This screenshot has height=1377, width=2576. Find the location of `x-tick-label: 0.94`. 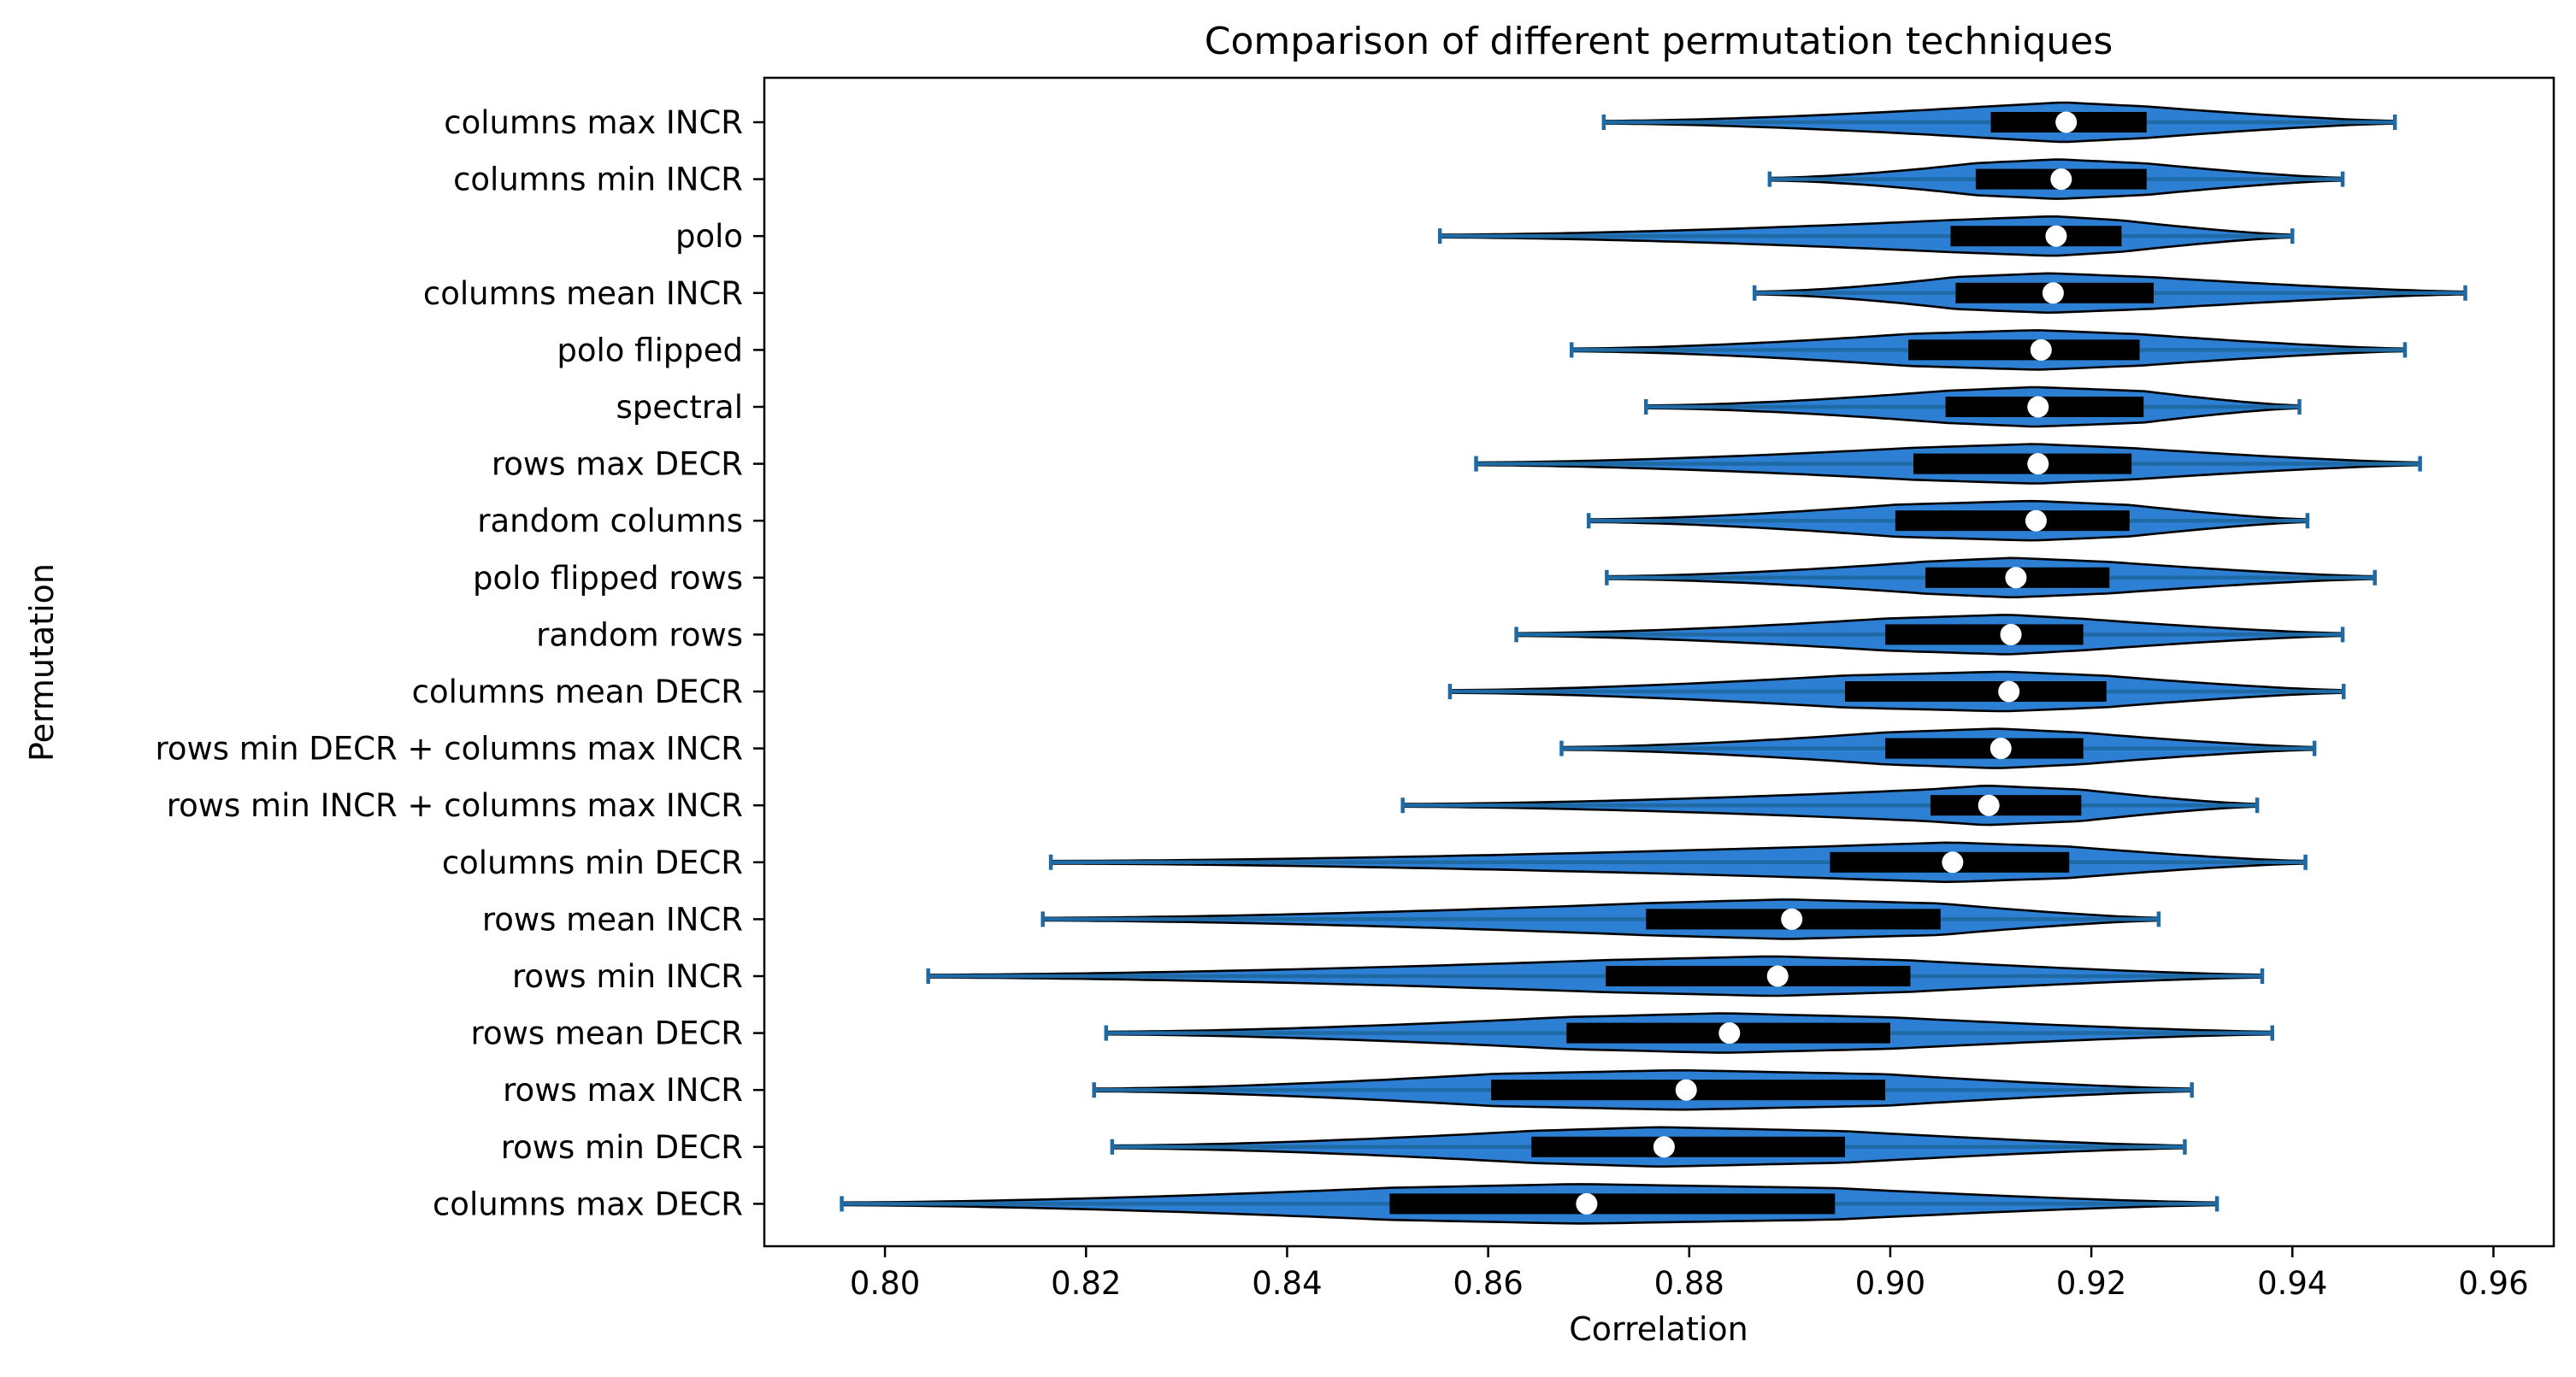

x-tick-label: 0.94 is located at coordinates (2292, 1283).